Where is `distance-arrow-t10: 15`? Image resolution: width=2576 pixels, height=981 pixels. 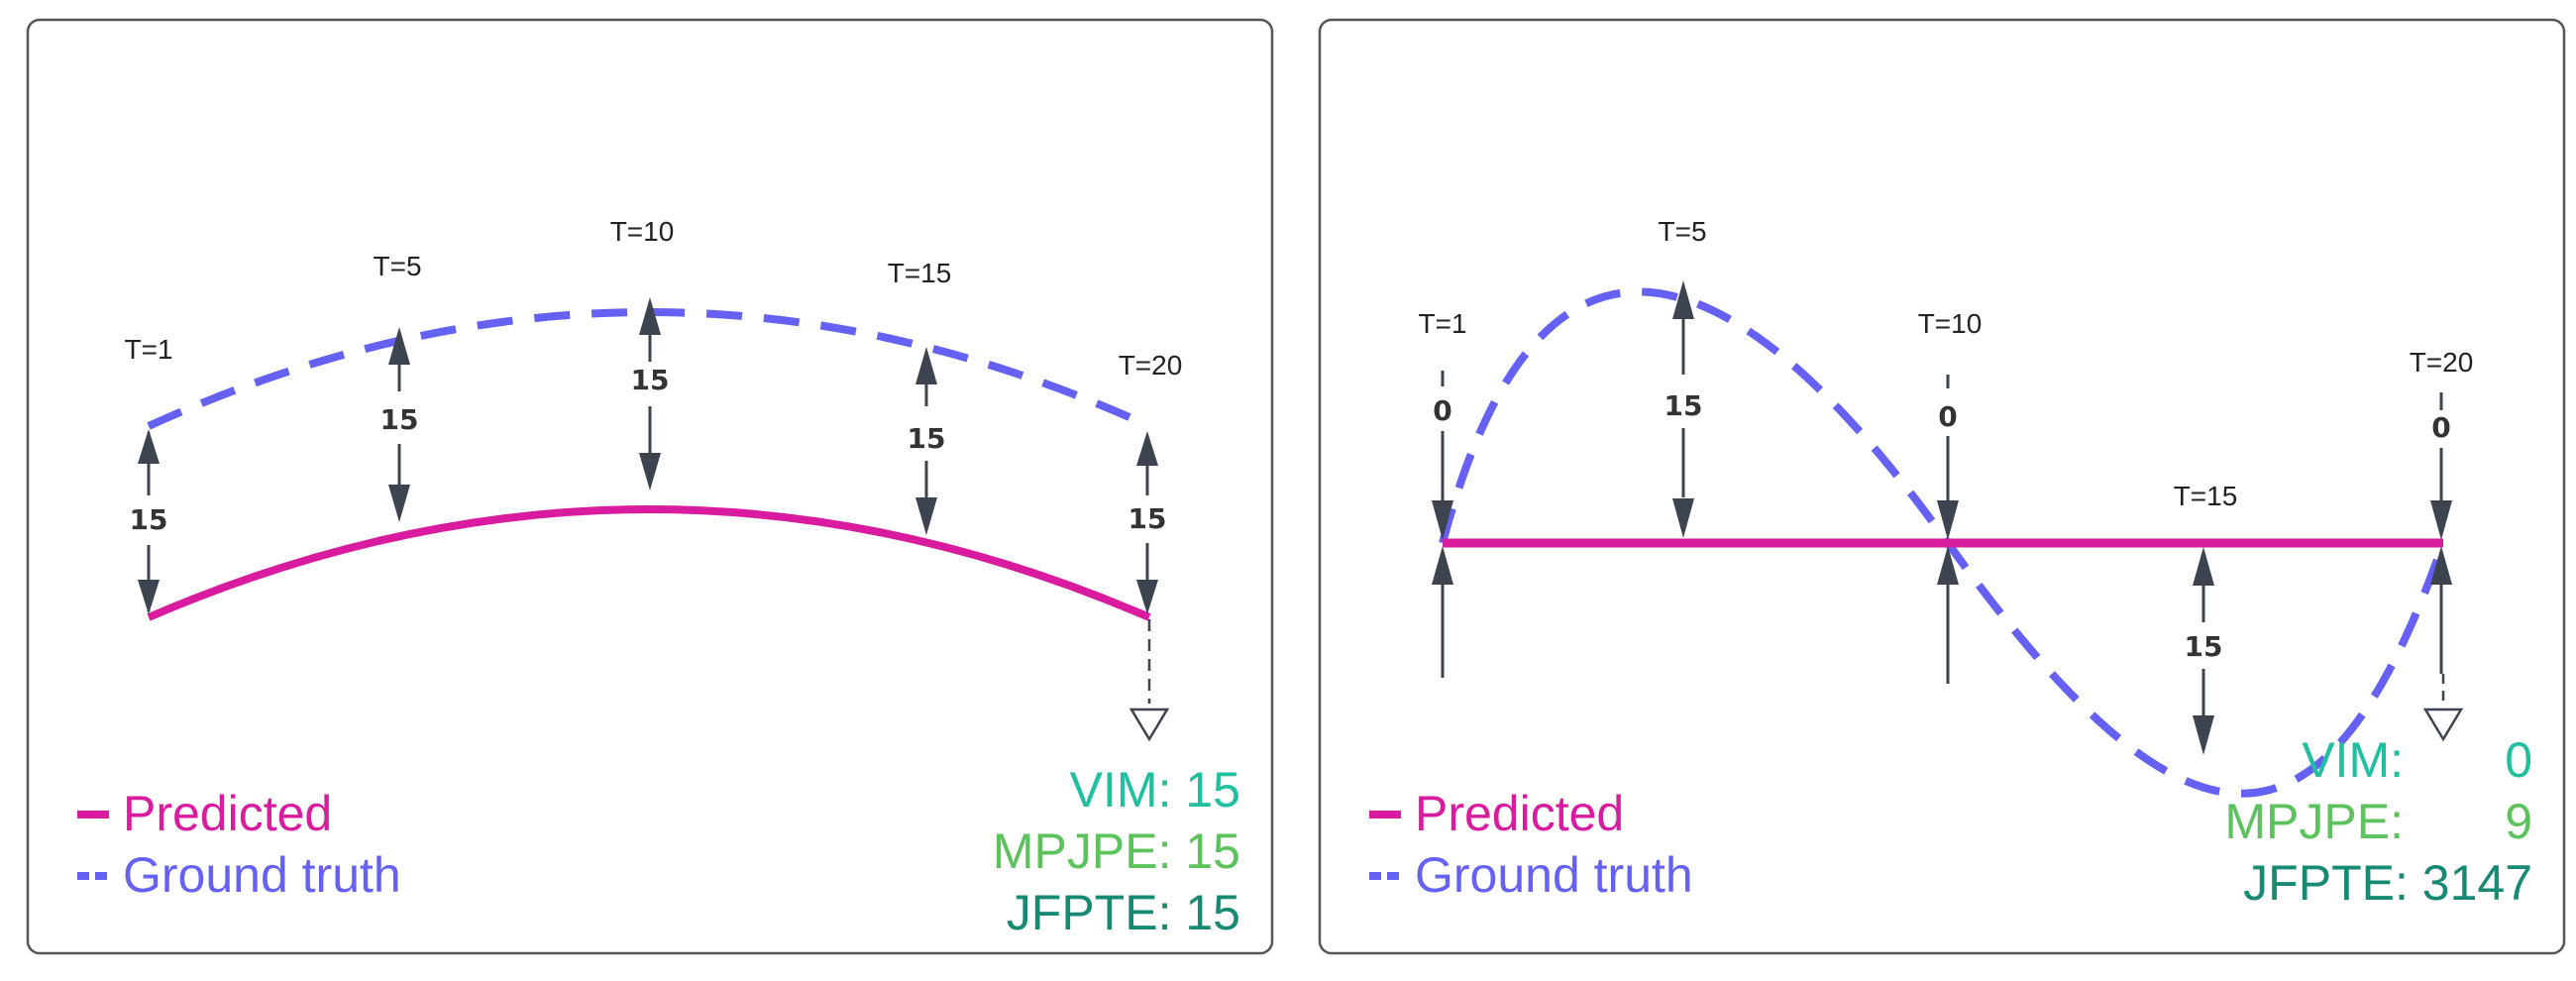
distance-arrow-t10: 15 is located at coordinates (650, 393).